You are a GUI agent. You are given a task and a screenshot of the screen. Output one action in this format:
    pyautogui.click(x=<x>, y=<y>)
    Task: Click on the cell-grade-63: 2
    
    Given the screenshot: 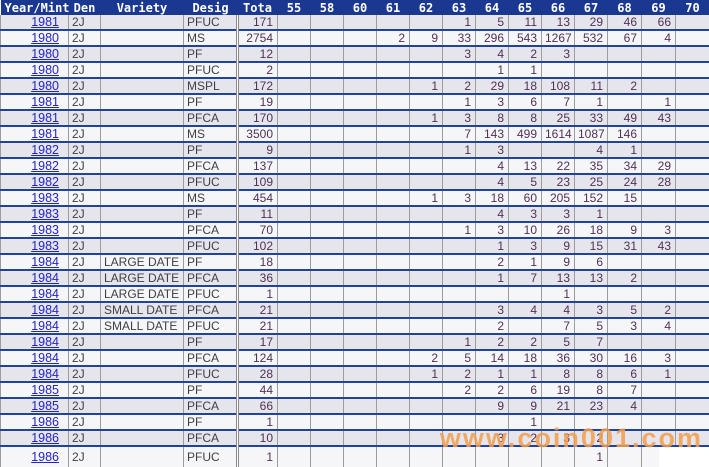 What is the action you would take?
    pyautogui.click(x=459, y=86)
    